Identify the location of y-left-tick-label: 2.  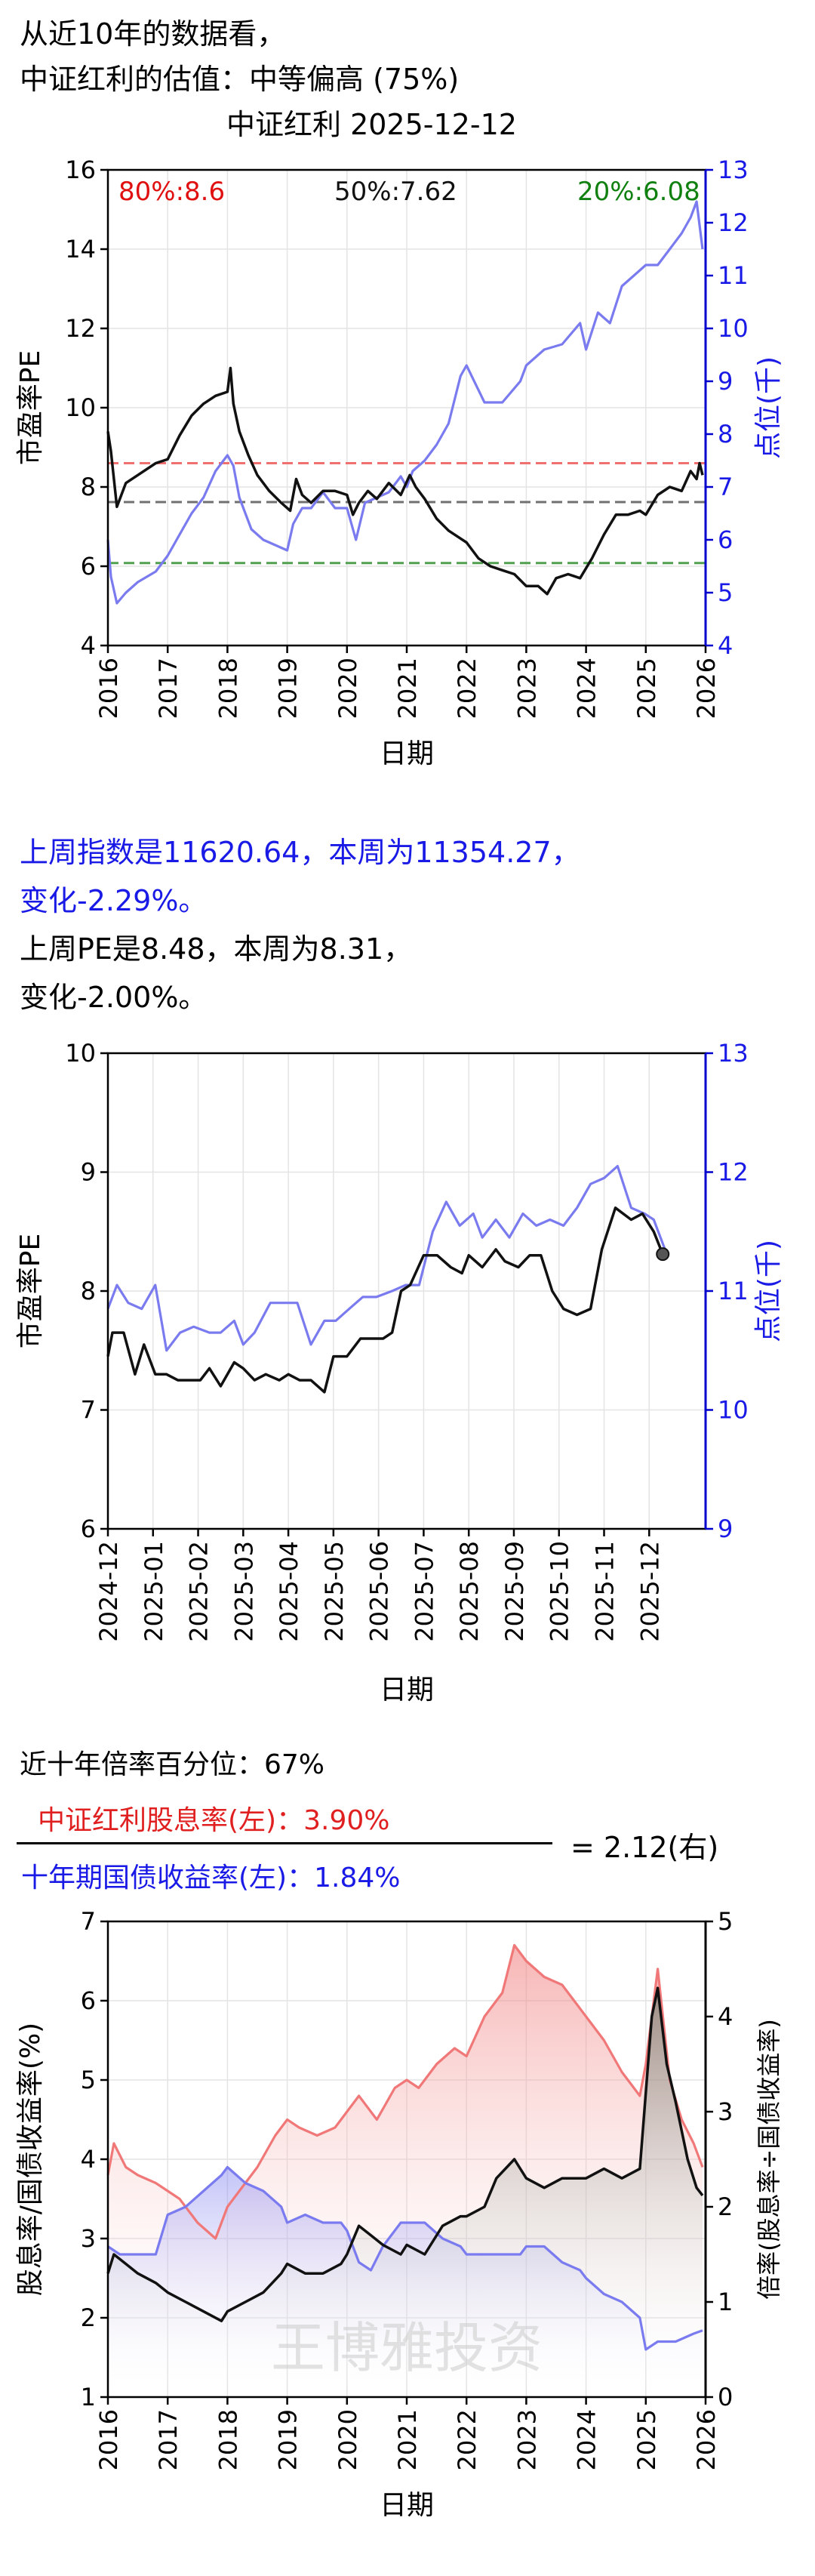
(88, 2317).